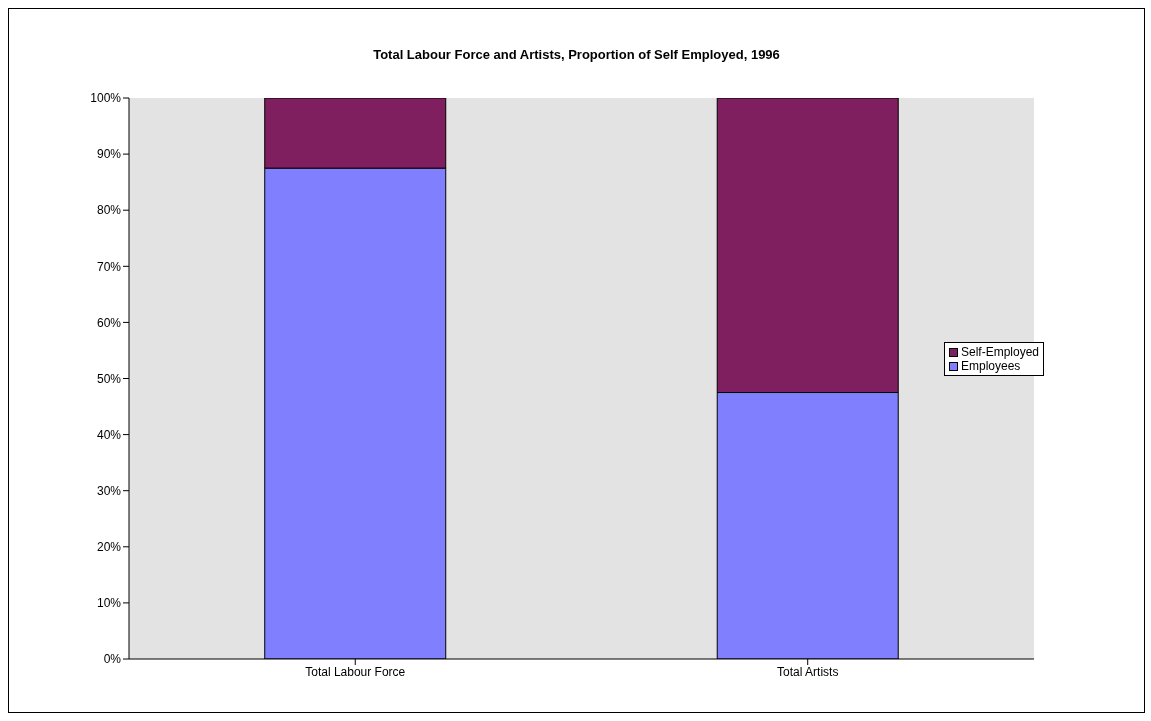  What do you see at coordinates (355, 671) in the screenshot?
I see `x-tick-label: Total Labour Force` at bounding box center [355, 671].